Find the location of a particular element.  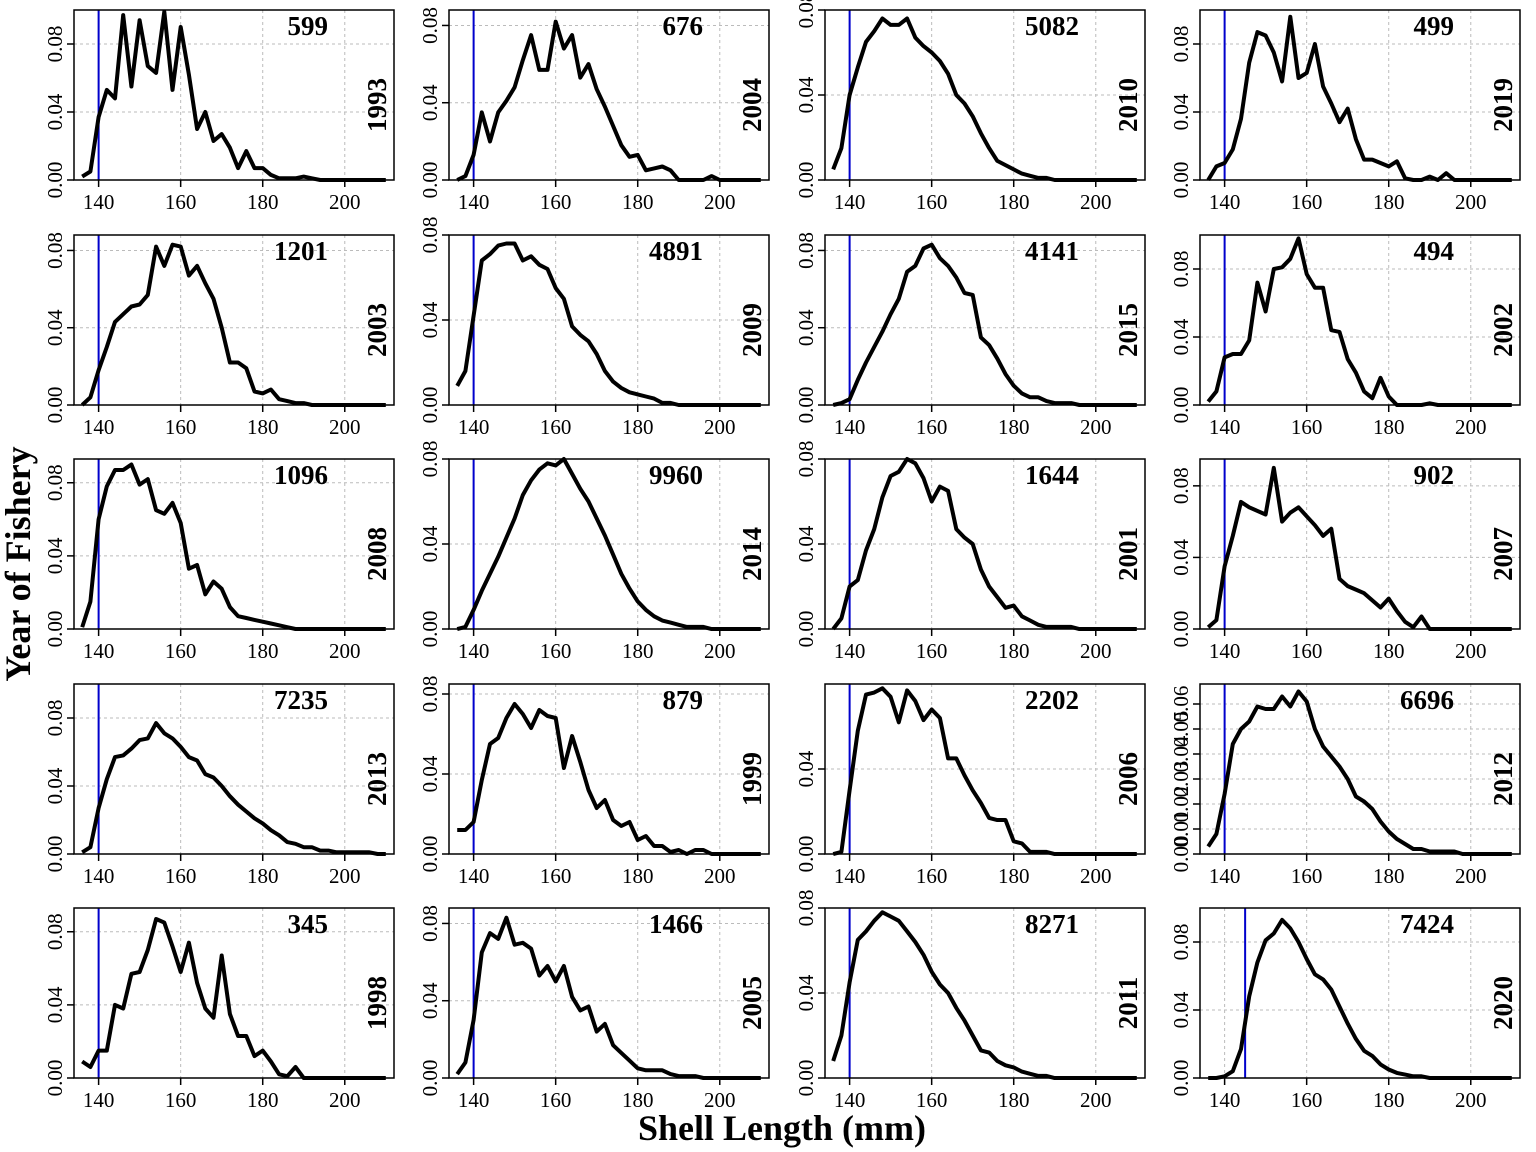

year-label: 2005 is located at coordinates (752, 1003).